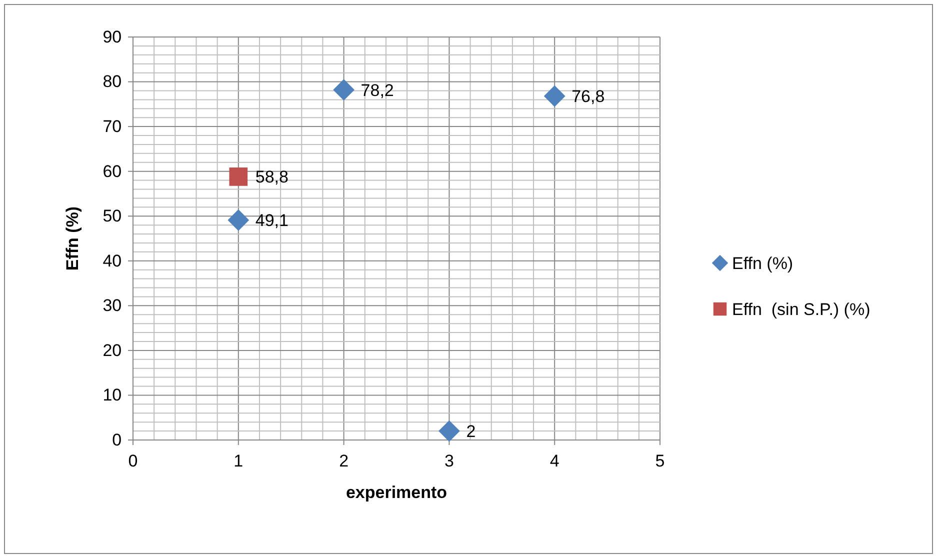 The height and width of the screenshot is (560, 938). Describe the element at coordinates (112, 216) in the screenshot. I see `y-tick-label: 50` at that location.